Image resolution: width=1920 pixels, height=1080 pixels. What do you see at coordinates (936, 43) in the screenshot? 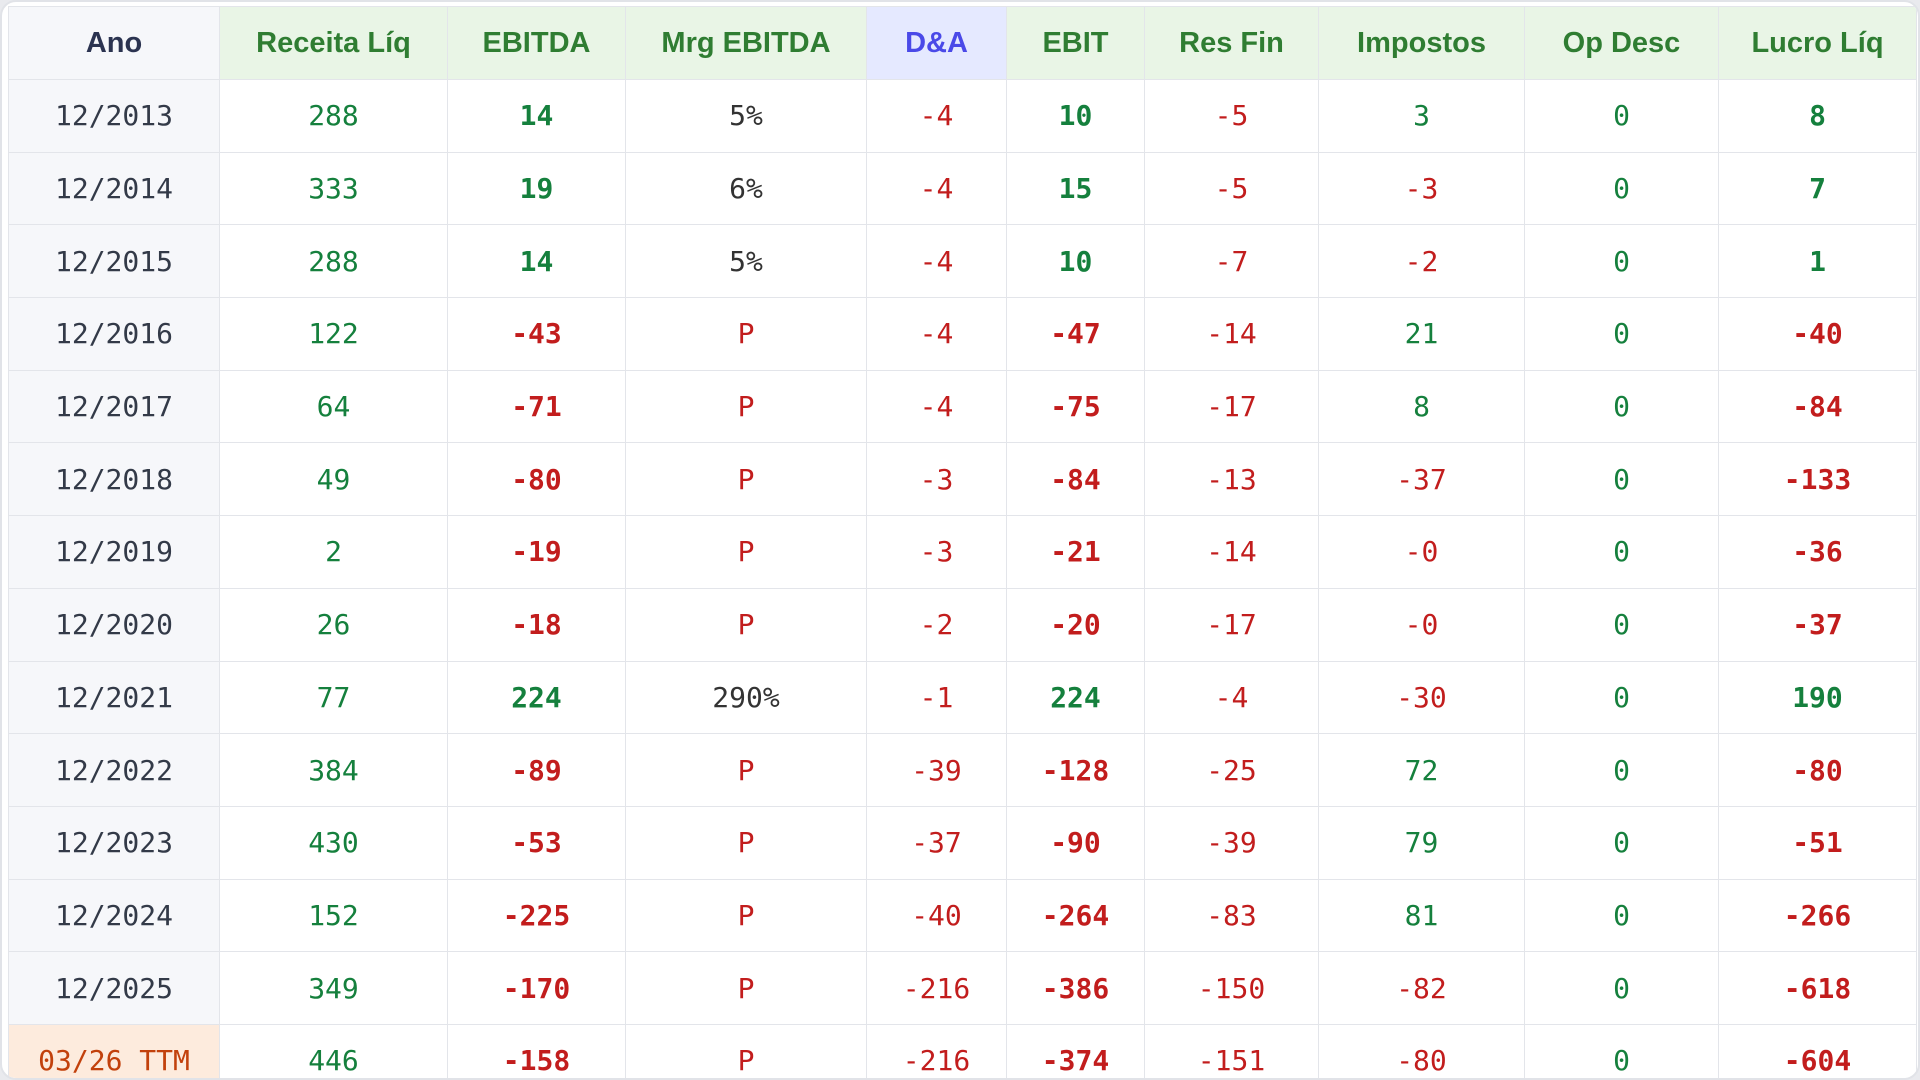
I see `header-da: D&A` at bounding box center [936, 43].